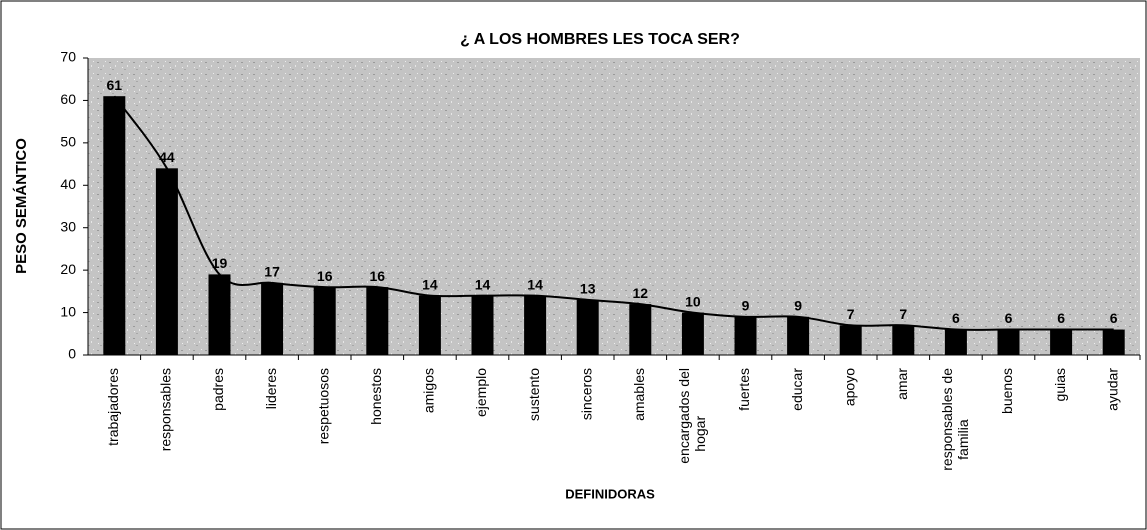  I want to click on x-tick-label: responsables defamilia, so click(955, 419).